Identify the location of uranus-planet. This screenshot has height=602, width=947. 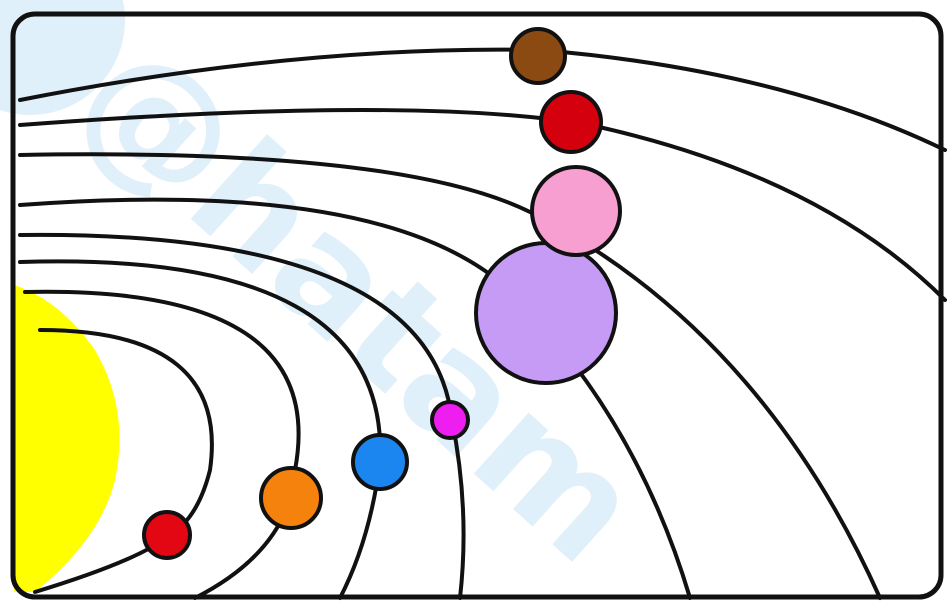
(571, 122).